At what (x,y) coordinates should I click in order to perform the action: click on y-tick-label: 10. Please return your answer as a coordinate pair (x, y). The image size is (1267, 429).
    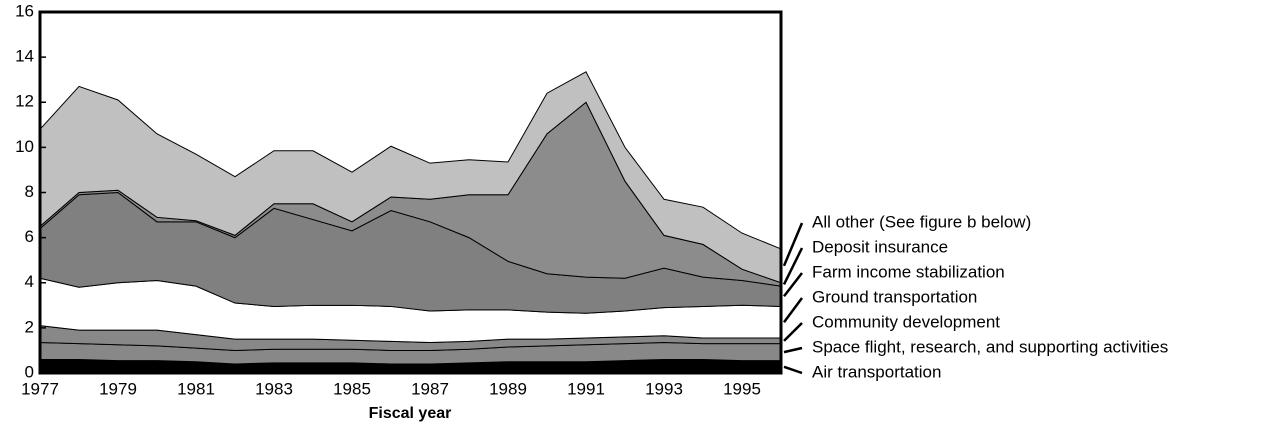
    Looking at the image, I should click on (24, 146).